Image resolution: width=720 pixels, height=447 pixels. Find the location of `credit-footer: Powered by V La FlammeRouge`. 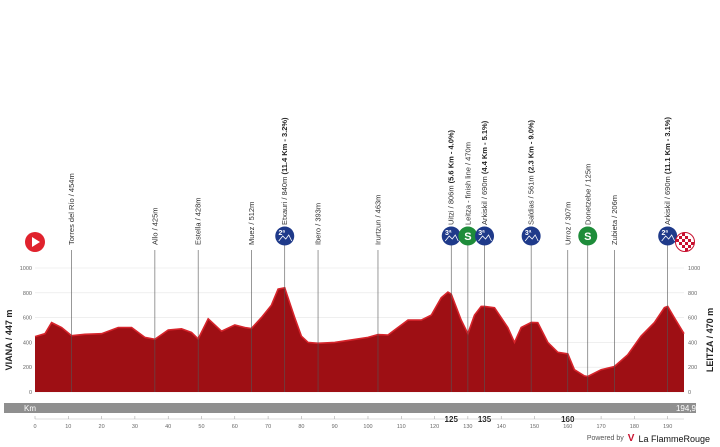

credit-footer: Powered by V La FlammeRouge is located at coordinates (648, 438).